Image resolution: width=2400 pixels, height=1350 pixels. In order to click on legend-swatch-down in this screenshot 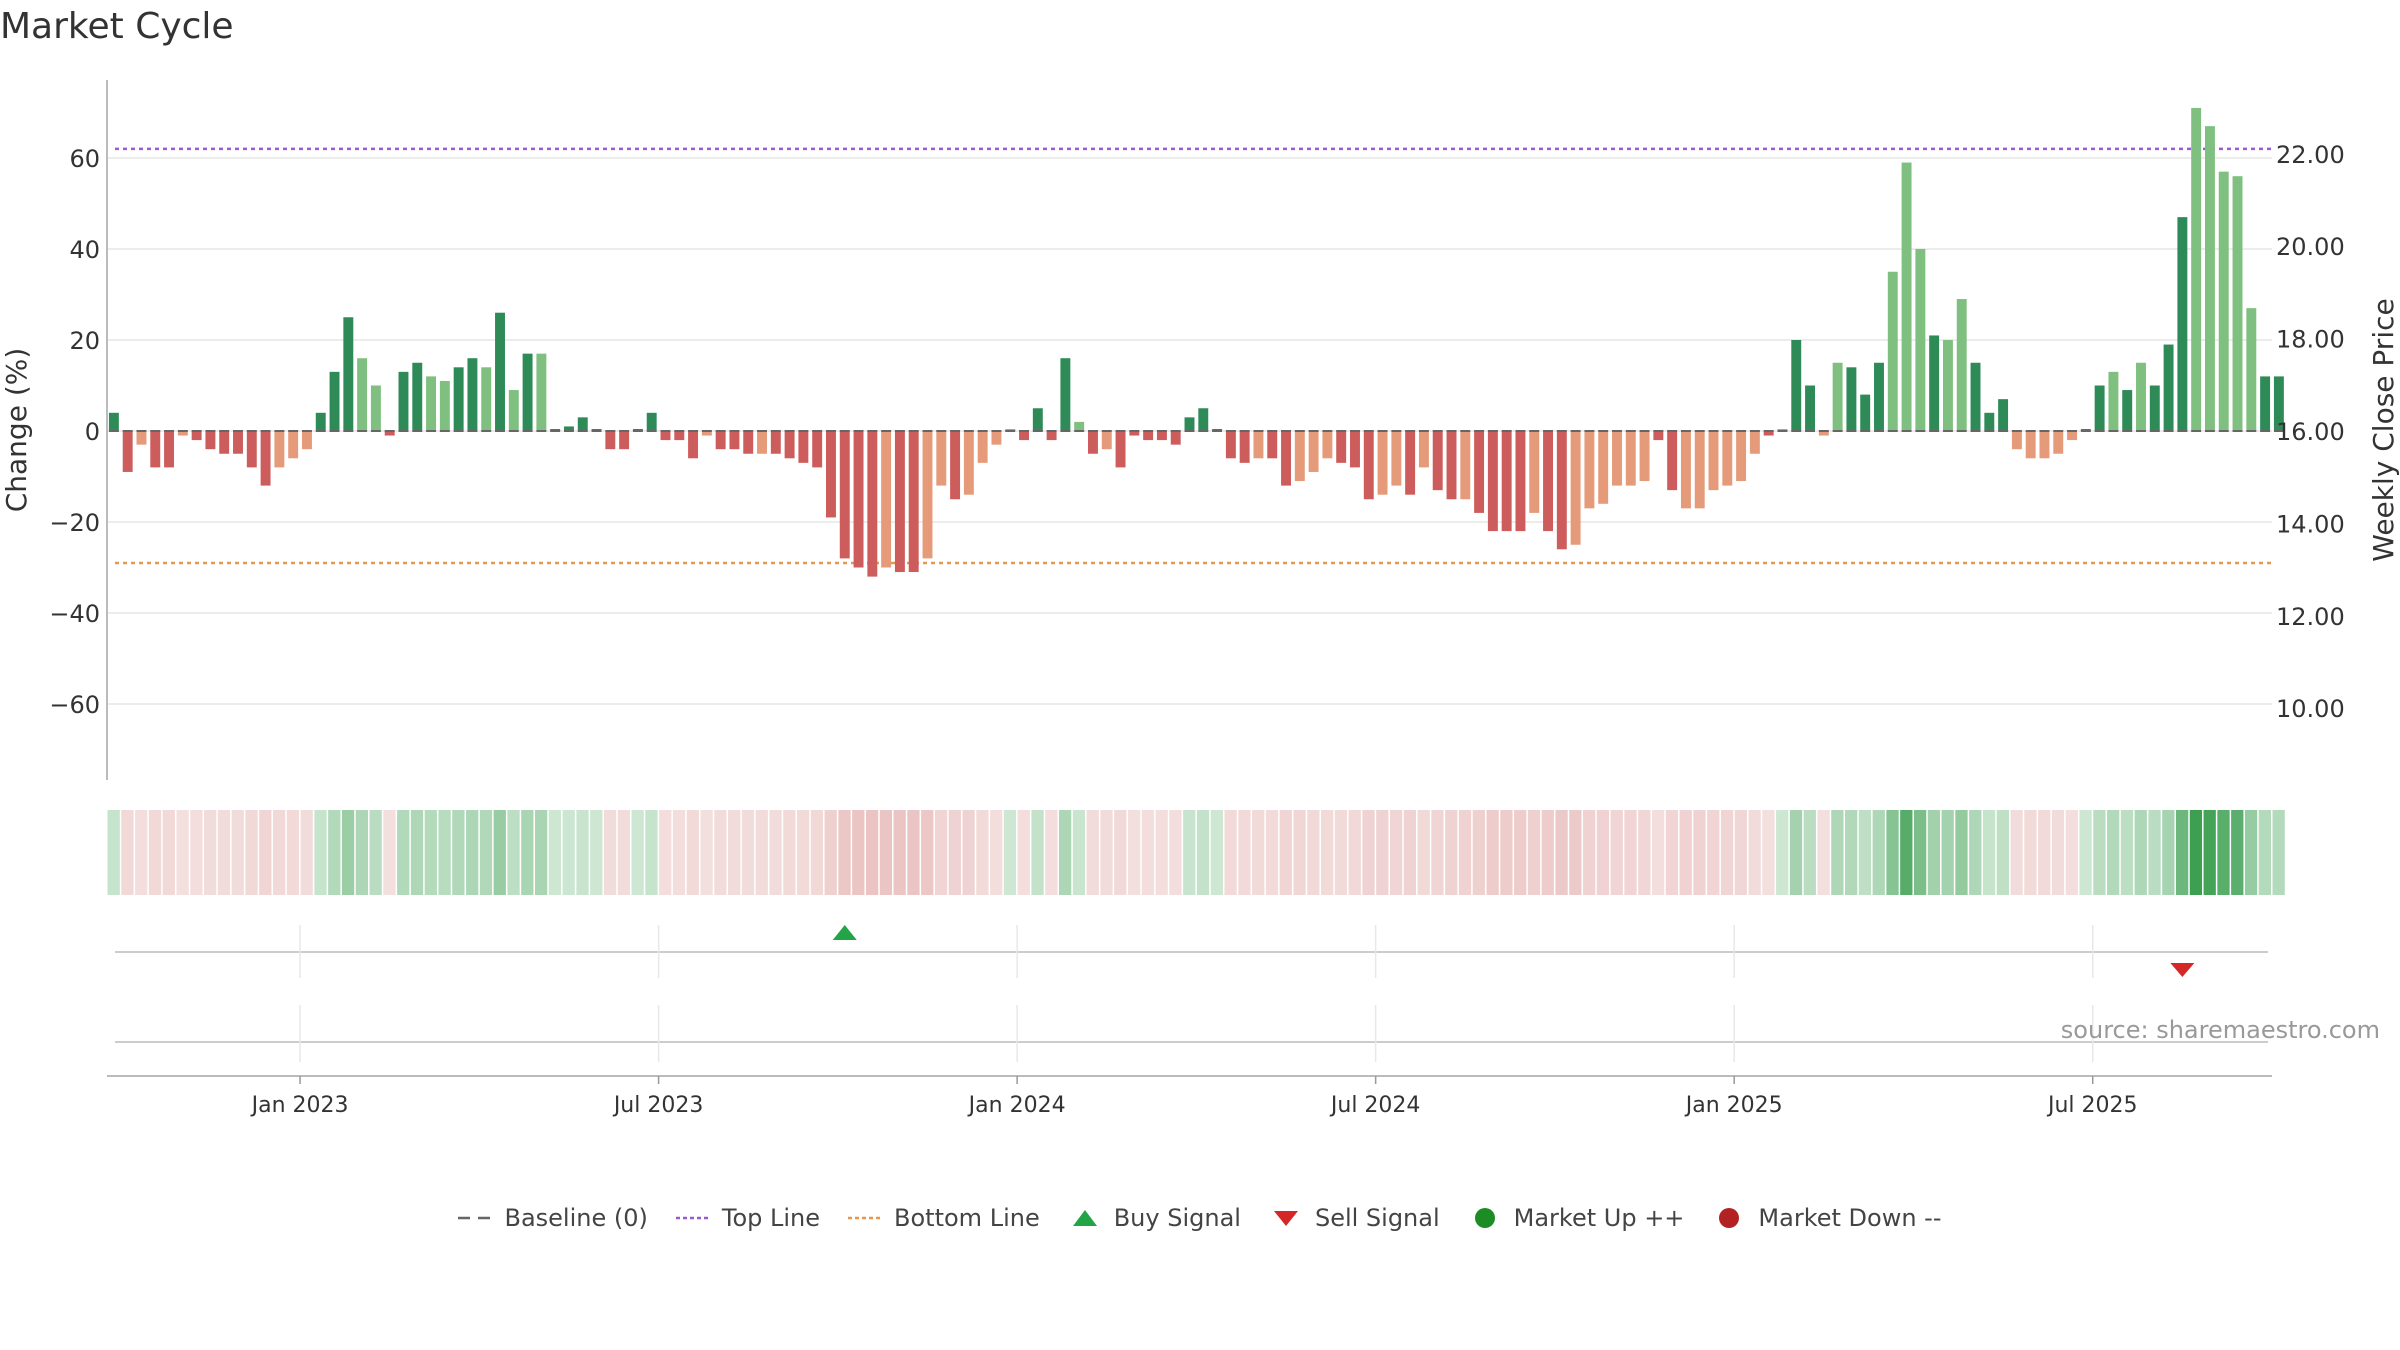, I will do `click(1729, 1218)`.